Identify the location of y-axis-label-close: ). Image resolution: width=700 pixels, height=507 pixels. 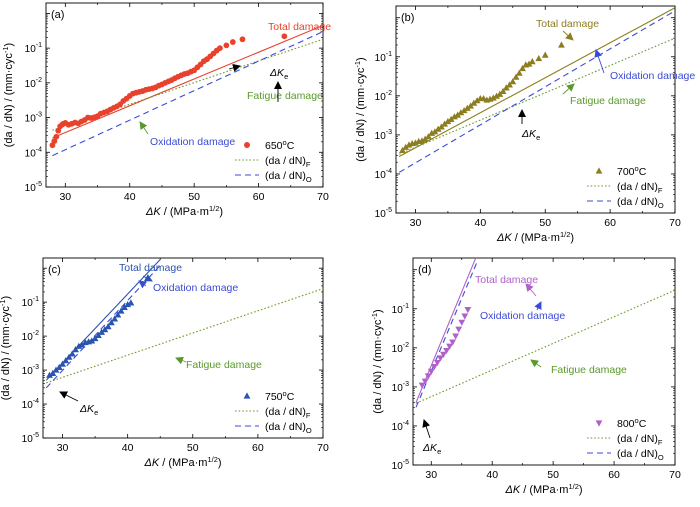
(361, 59).